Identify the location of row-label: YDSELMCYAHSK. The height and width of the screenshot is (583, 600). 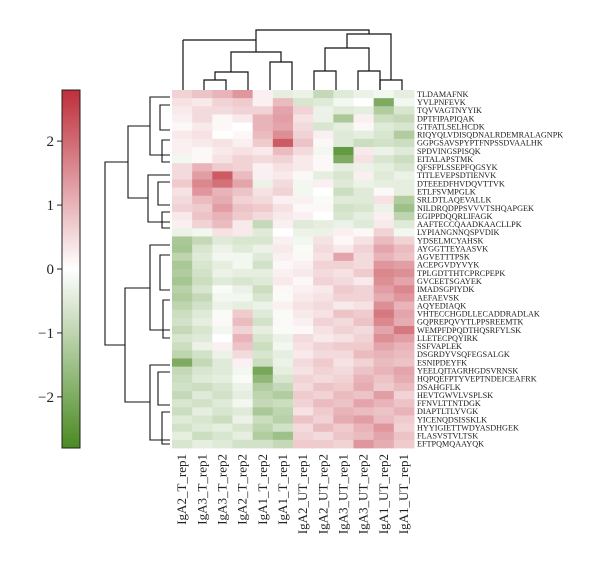
(450, 240).